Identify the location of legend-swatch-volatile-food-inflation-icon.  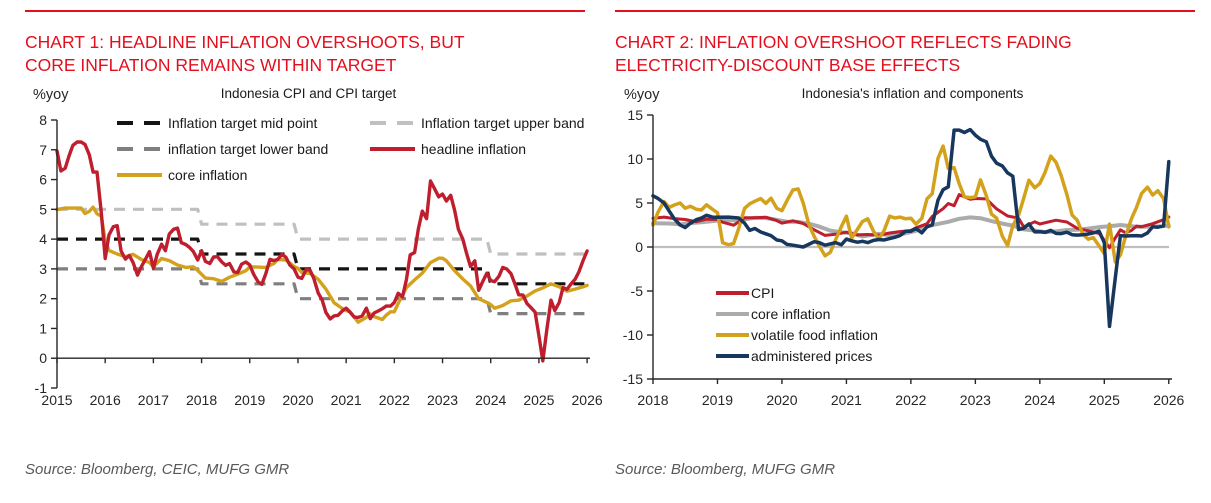
(732, 335).